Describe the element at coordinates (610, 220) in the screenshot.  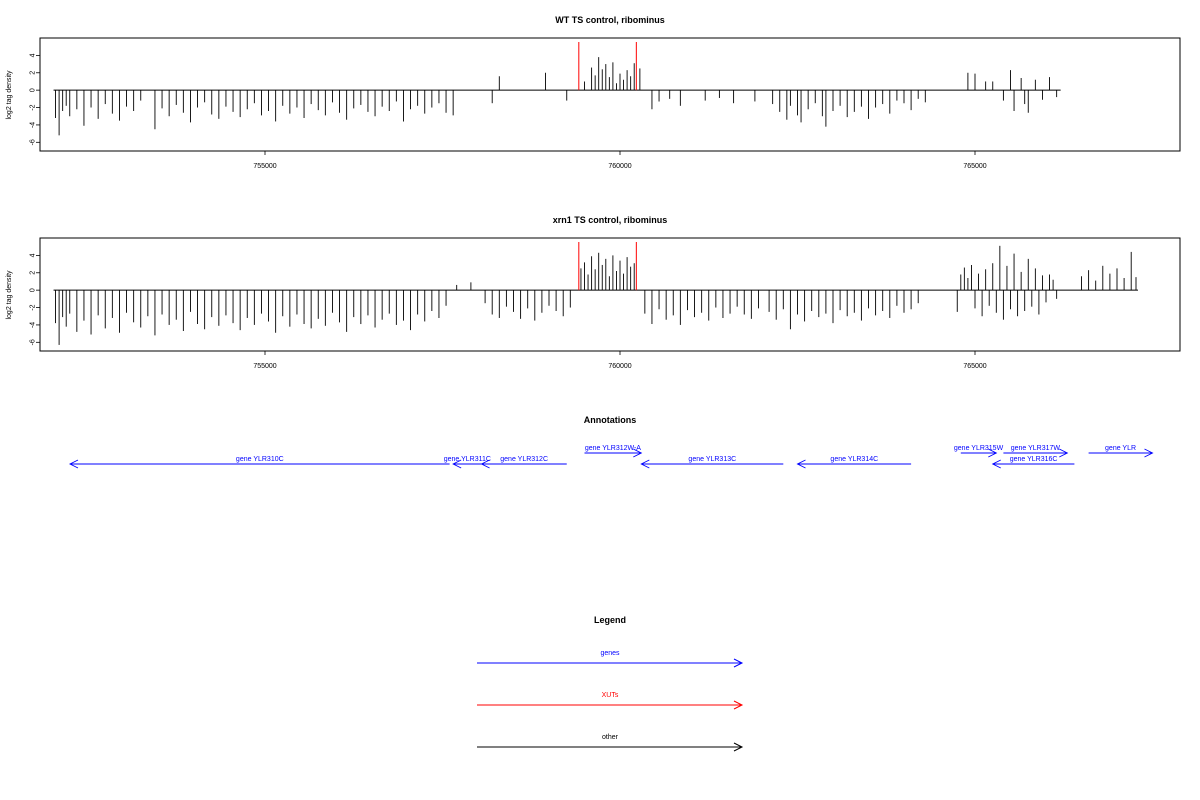
I see `xrn1-panel-title: xrn1 TS control, ribominus` at that location.